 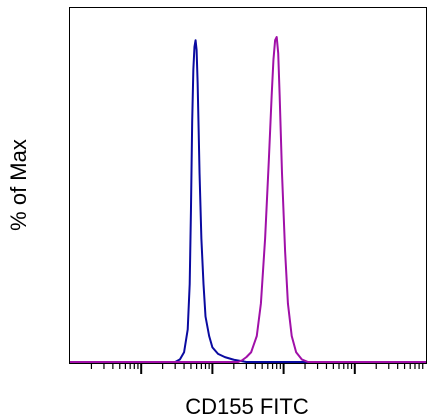 What do you see at coordinates (18, 185) in the screenshot?
I see `y-axis-title: % of Max` at bounding box center [18, 185].